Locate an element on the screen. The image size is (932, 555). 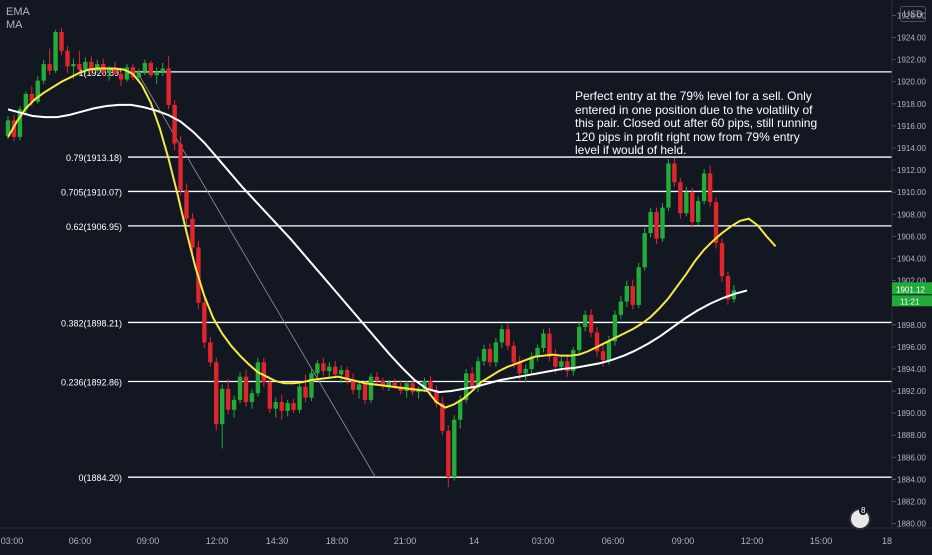
y-tick-label: 1880.00 is located at coordinates (911, 524).